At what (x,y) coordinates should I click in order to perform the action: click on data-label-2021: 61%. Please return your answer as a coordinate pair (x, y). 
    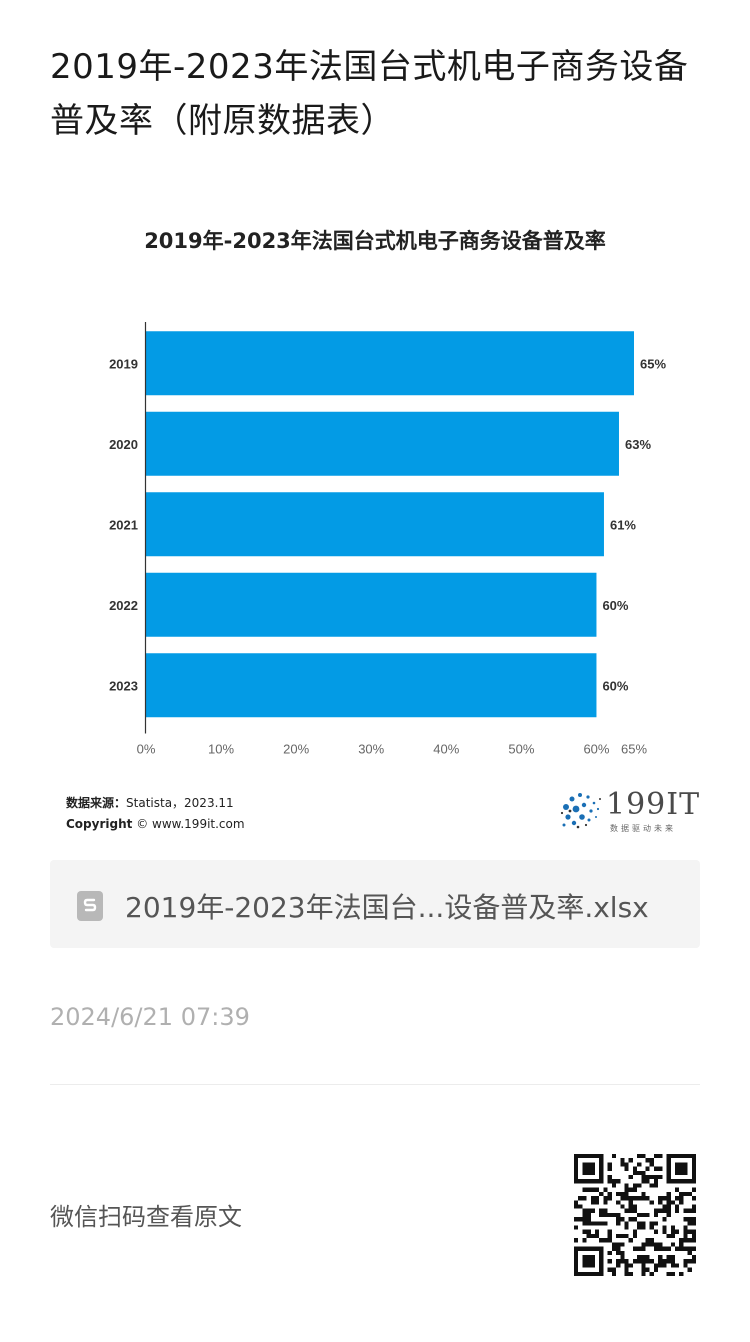
    Looking at the image, I should click on (623, 524).